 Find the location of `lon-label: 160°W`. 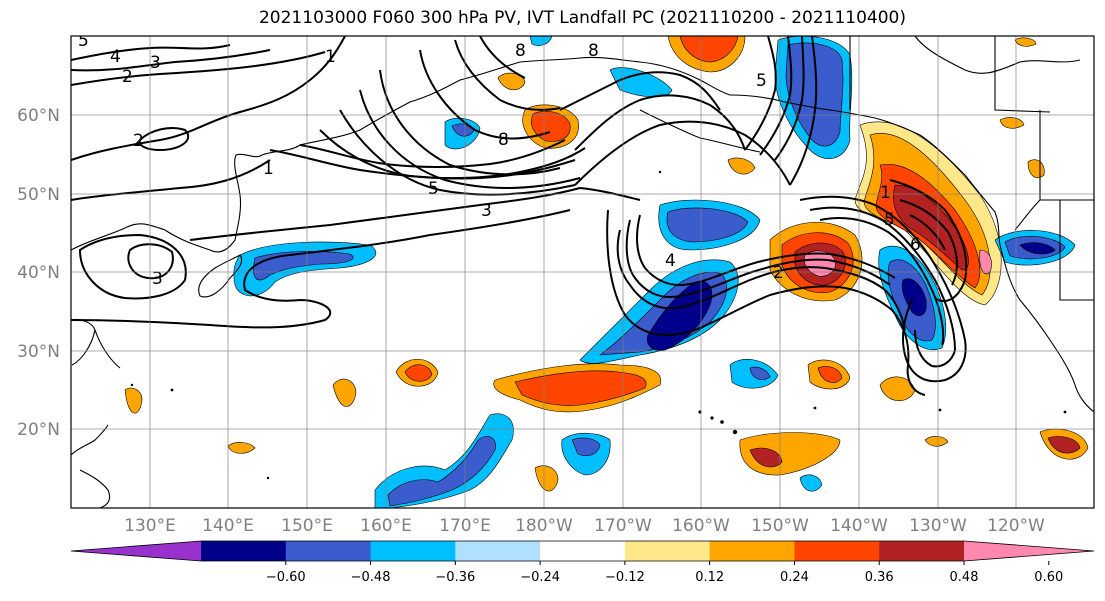

lon-label: 160°W is located at coordinates (701, 526).